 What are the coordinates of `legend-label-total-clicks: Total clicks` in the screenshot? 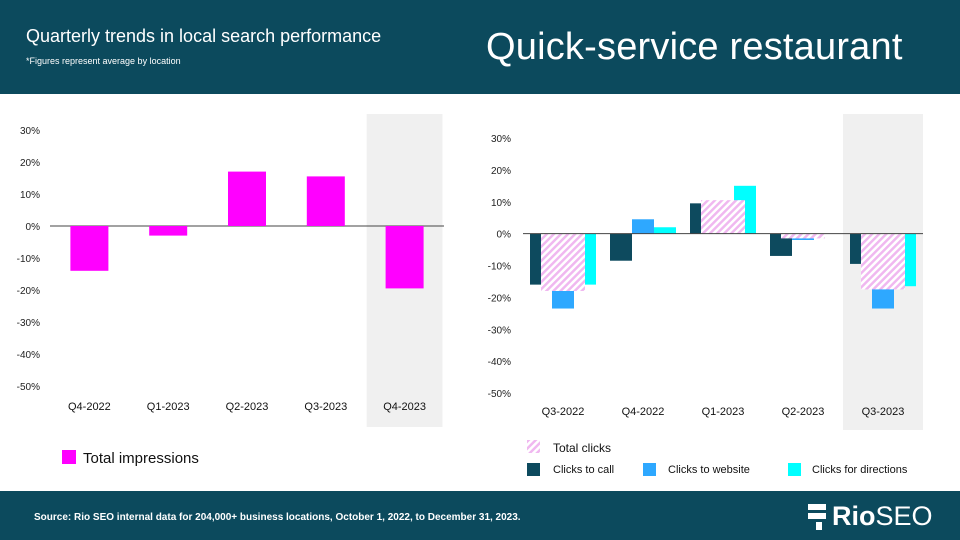 It's located at (582, 448).